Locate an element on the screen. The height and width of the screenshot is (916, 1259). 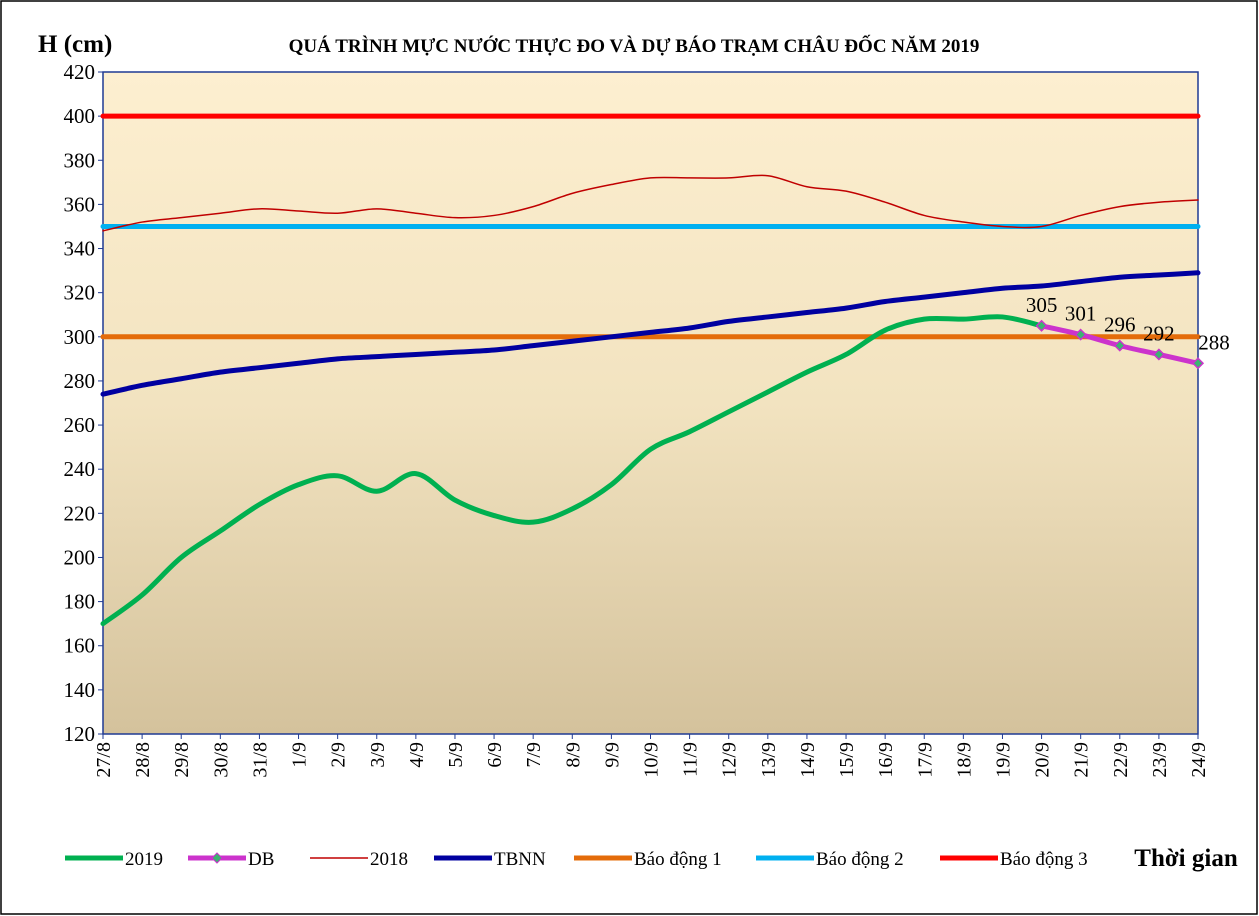
x-tick-label: 13/9 is located at coordinates (769, 760).